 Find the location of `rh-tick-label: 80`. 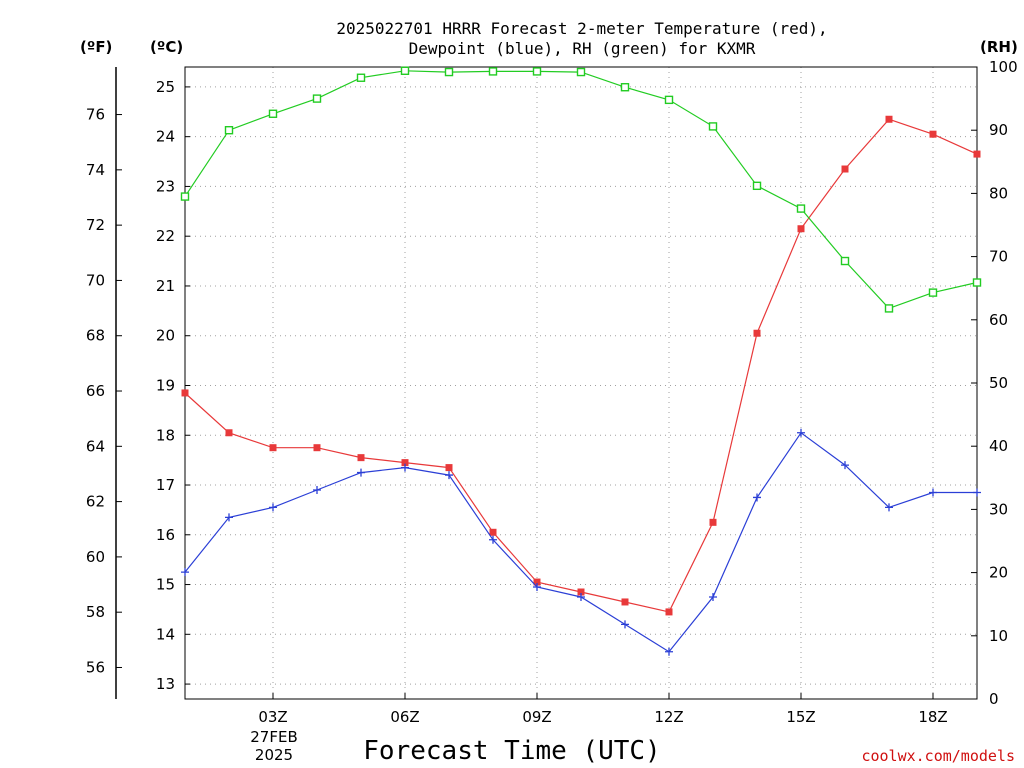

rh-tick-label: 80 is located at coordinates (998, 193).